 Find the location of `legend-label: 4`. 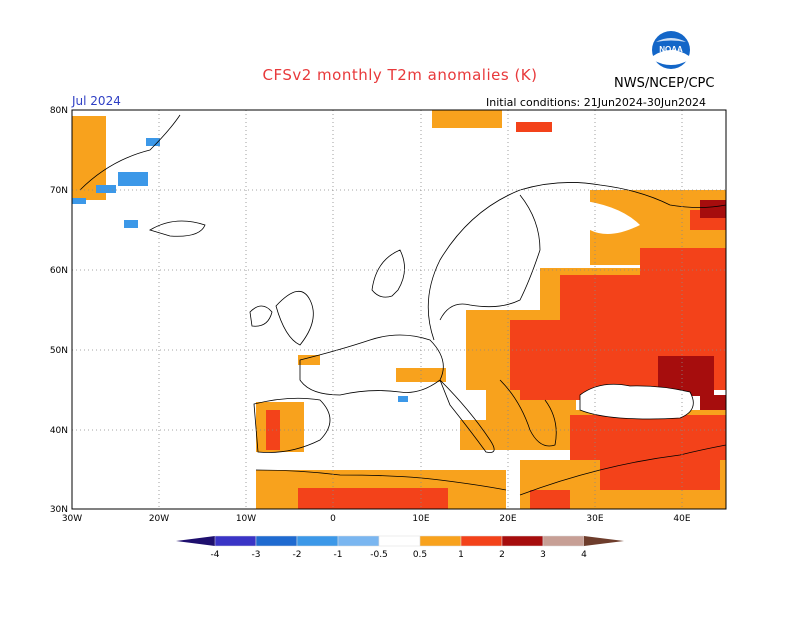

legend-label: 4 is located at coordinates (584, 555).